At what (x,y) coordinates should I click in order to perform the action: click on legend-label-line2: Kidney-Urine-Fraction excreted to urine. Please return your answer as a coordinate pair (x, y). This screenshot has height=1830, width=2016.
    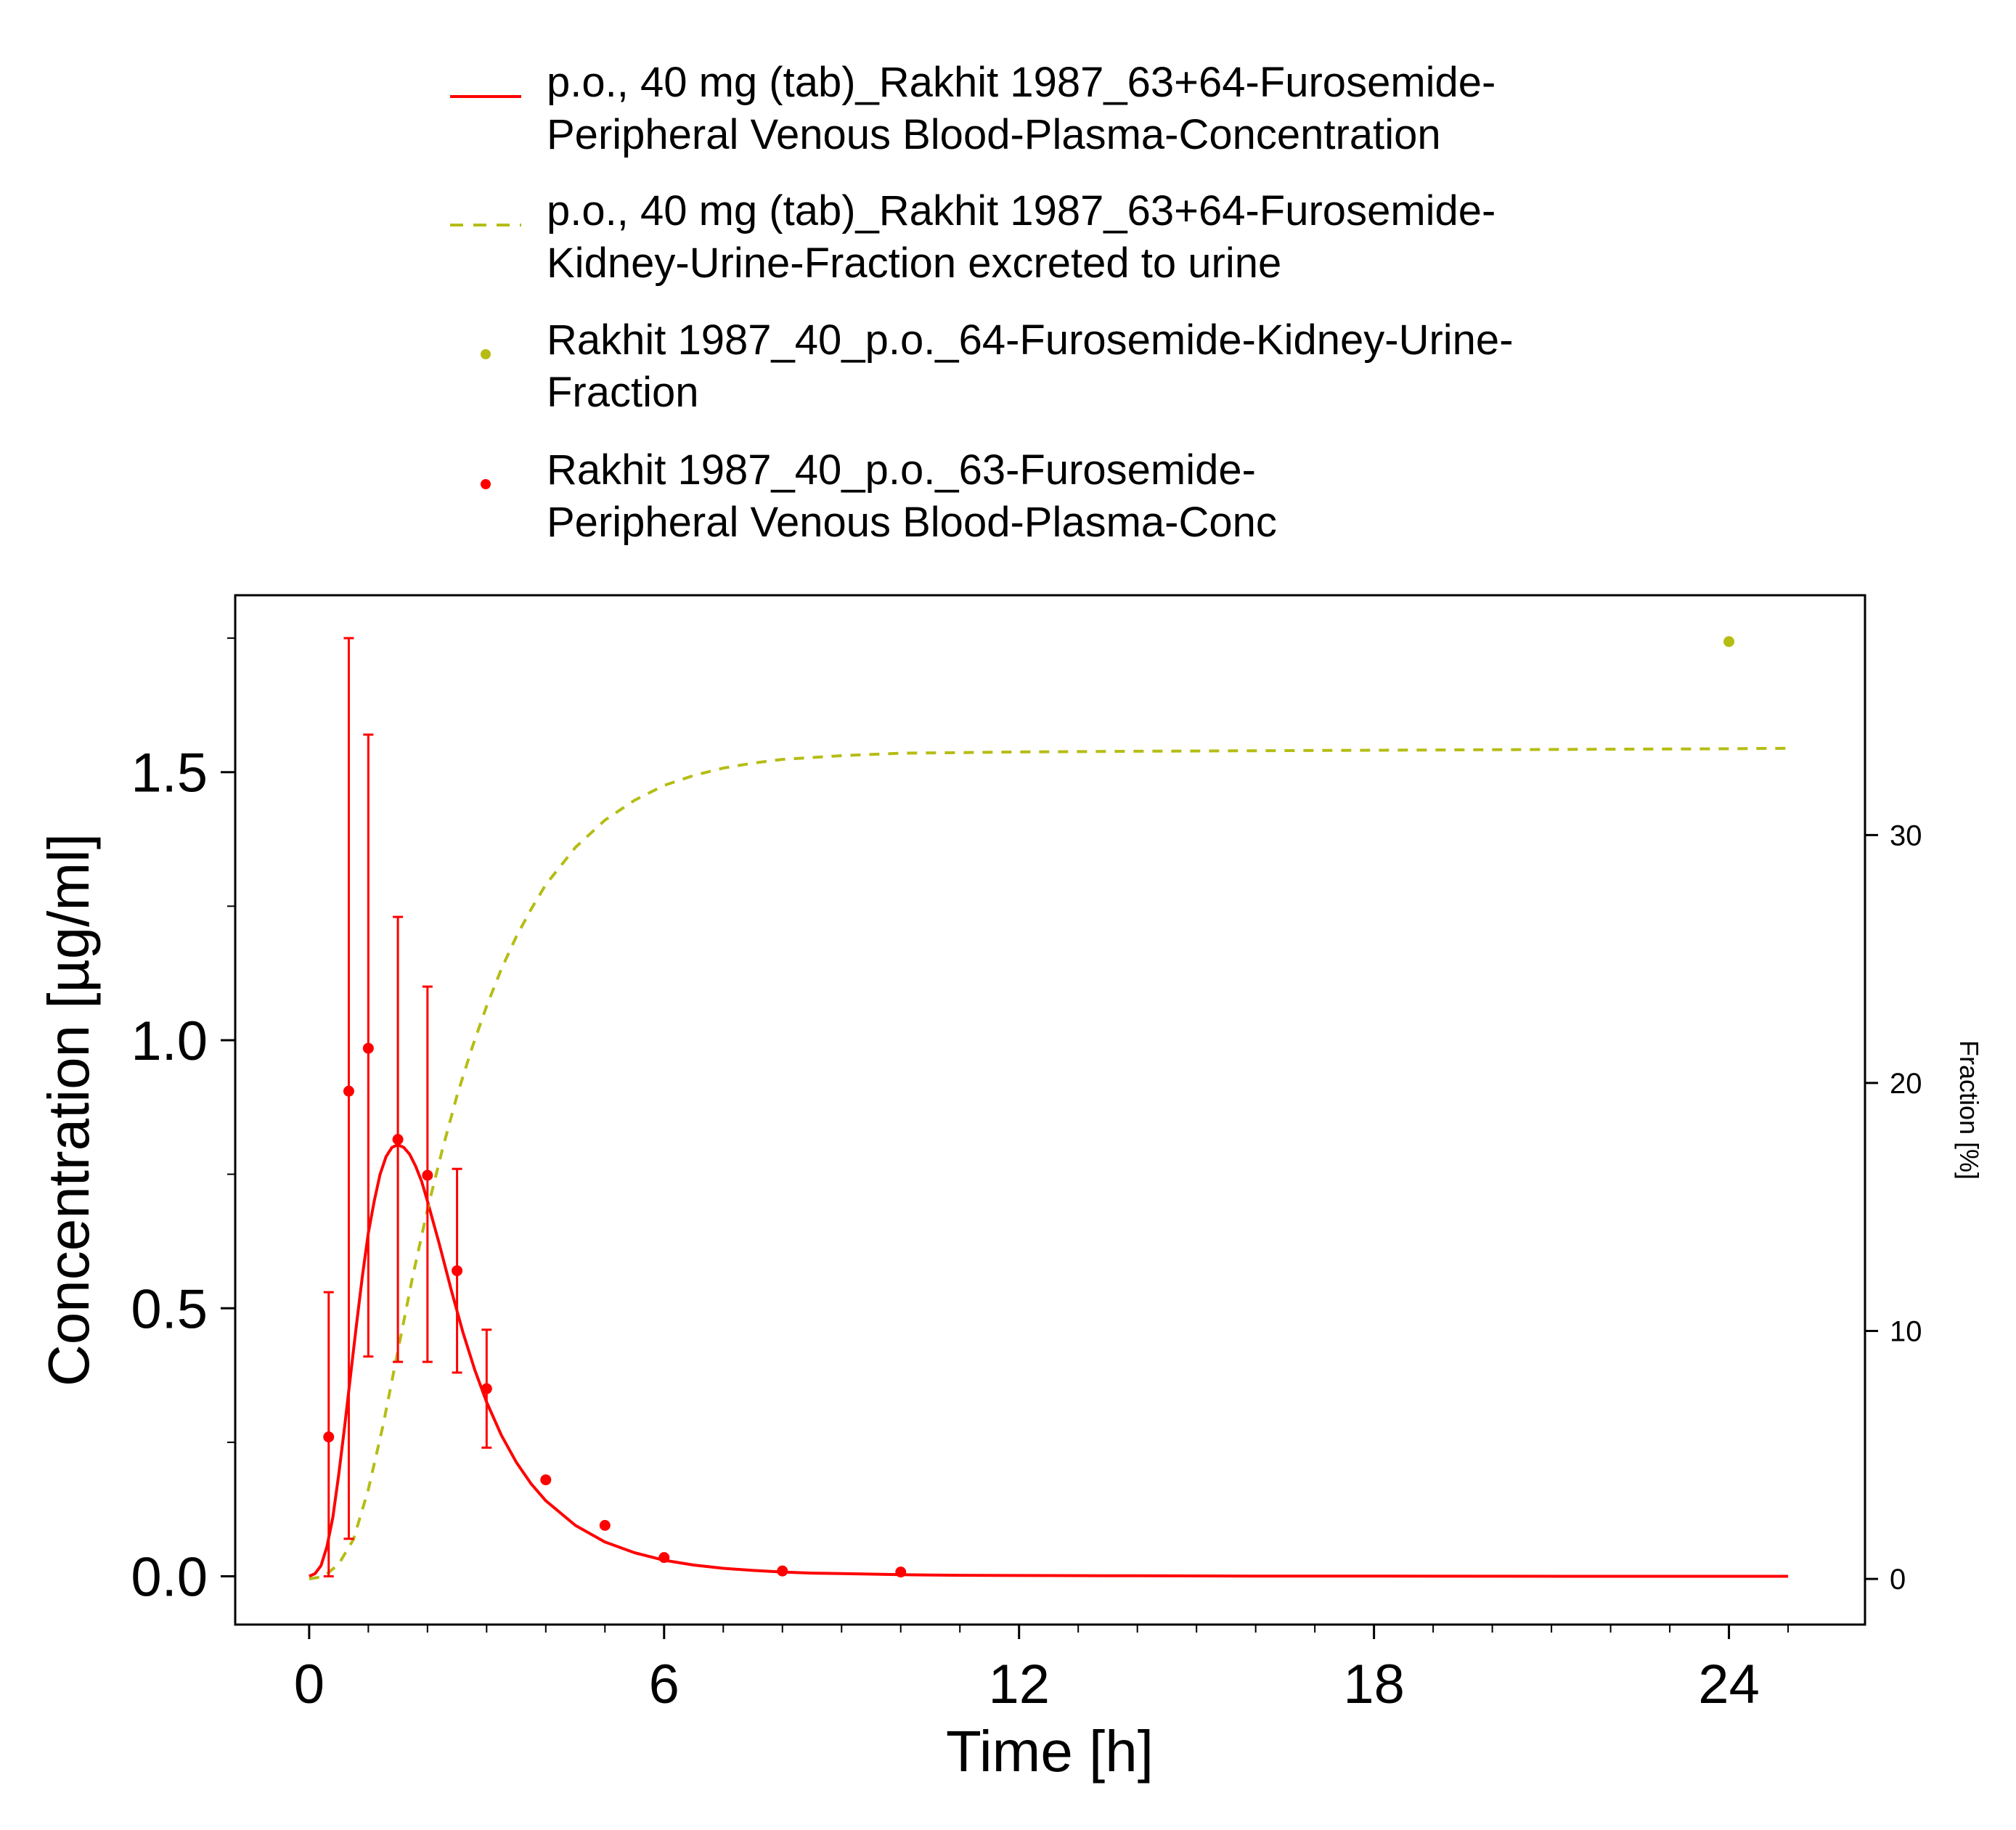
    Looking at the image, I should click on (914, 263).